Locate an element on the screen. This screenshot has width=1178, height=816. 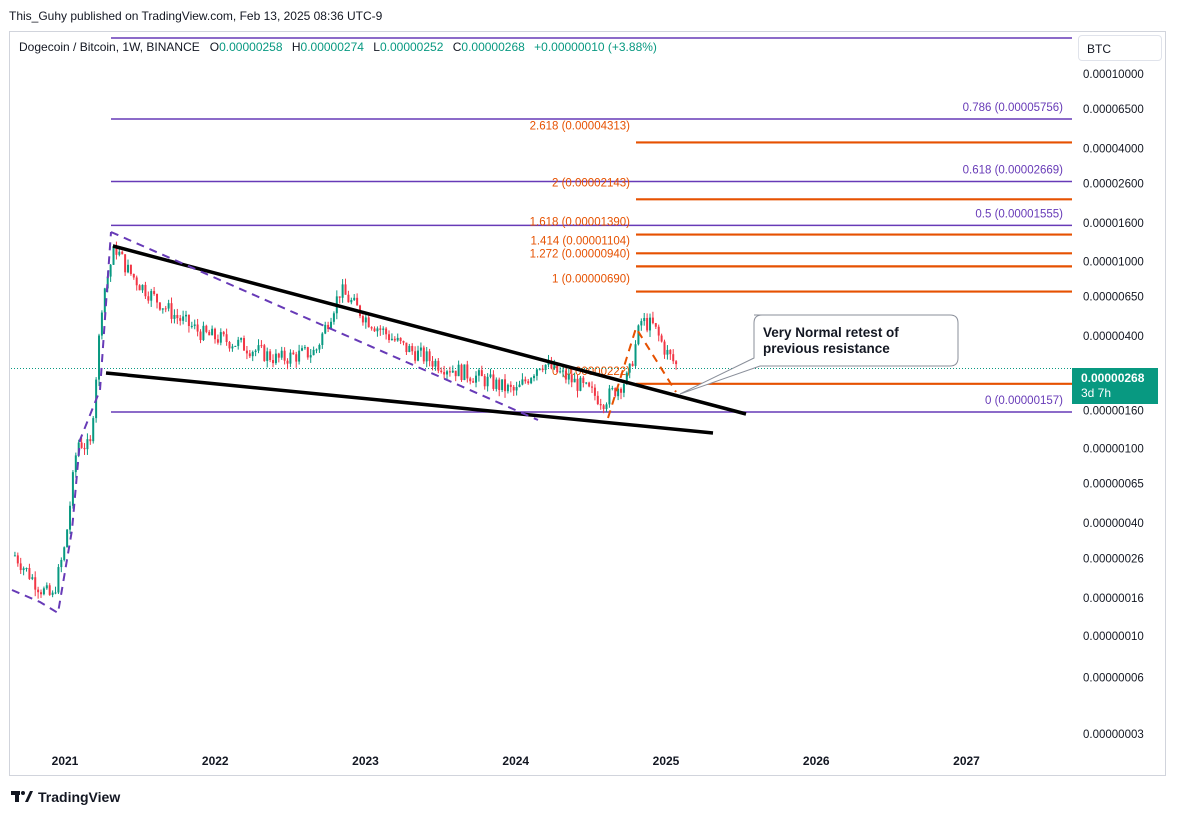
open-label: O is located at coordinates (214, 47).